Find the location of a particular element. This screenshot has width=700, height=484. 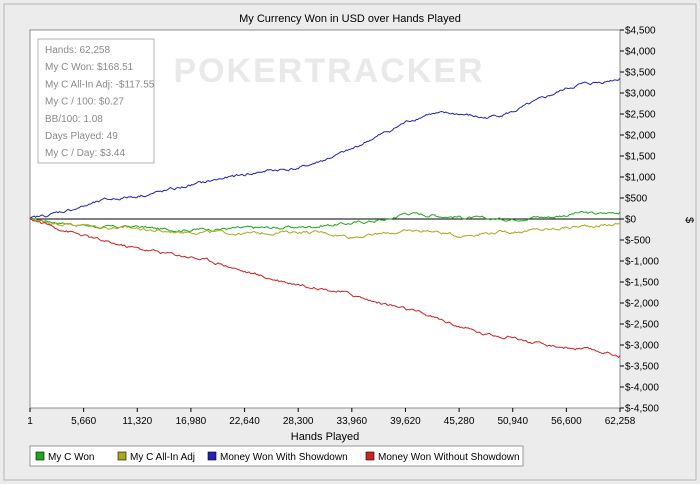

legend-box is located at coordinates (276, 456).